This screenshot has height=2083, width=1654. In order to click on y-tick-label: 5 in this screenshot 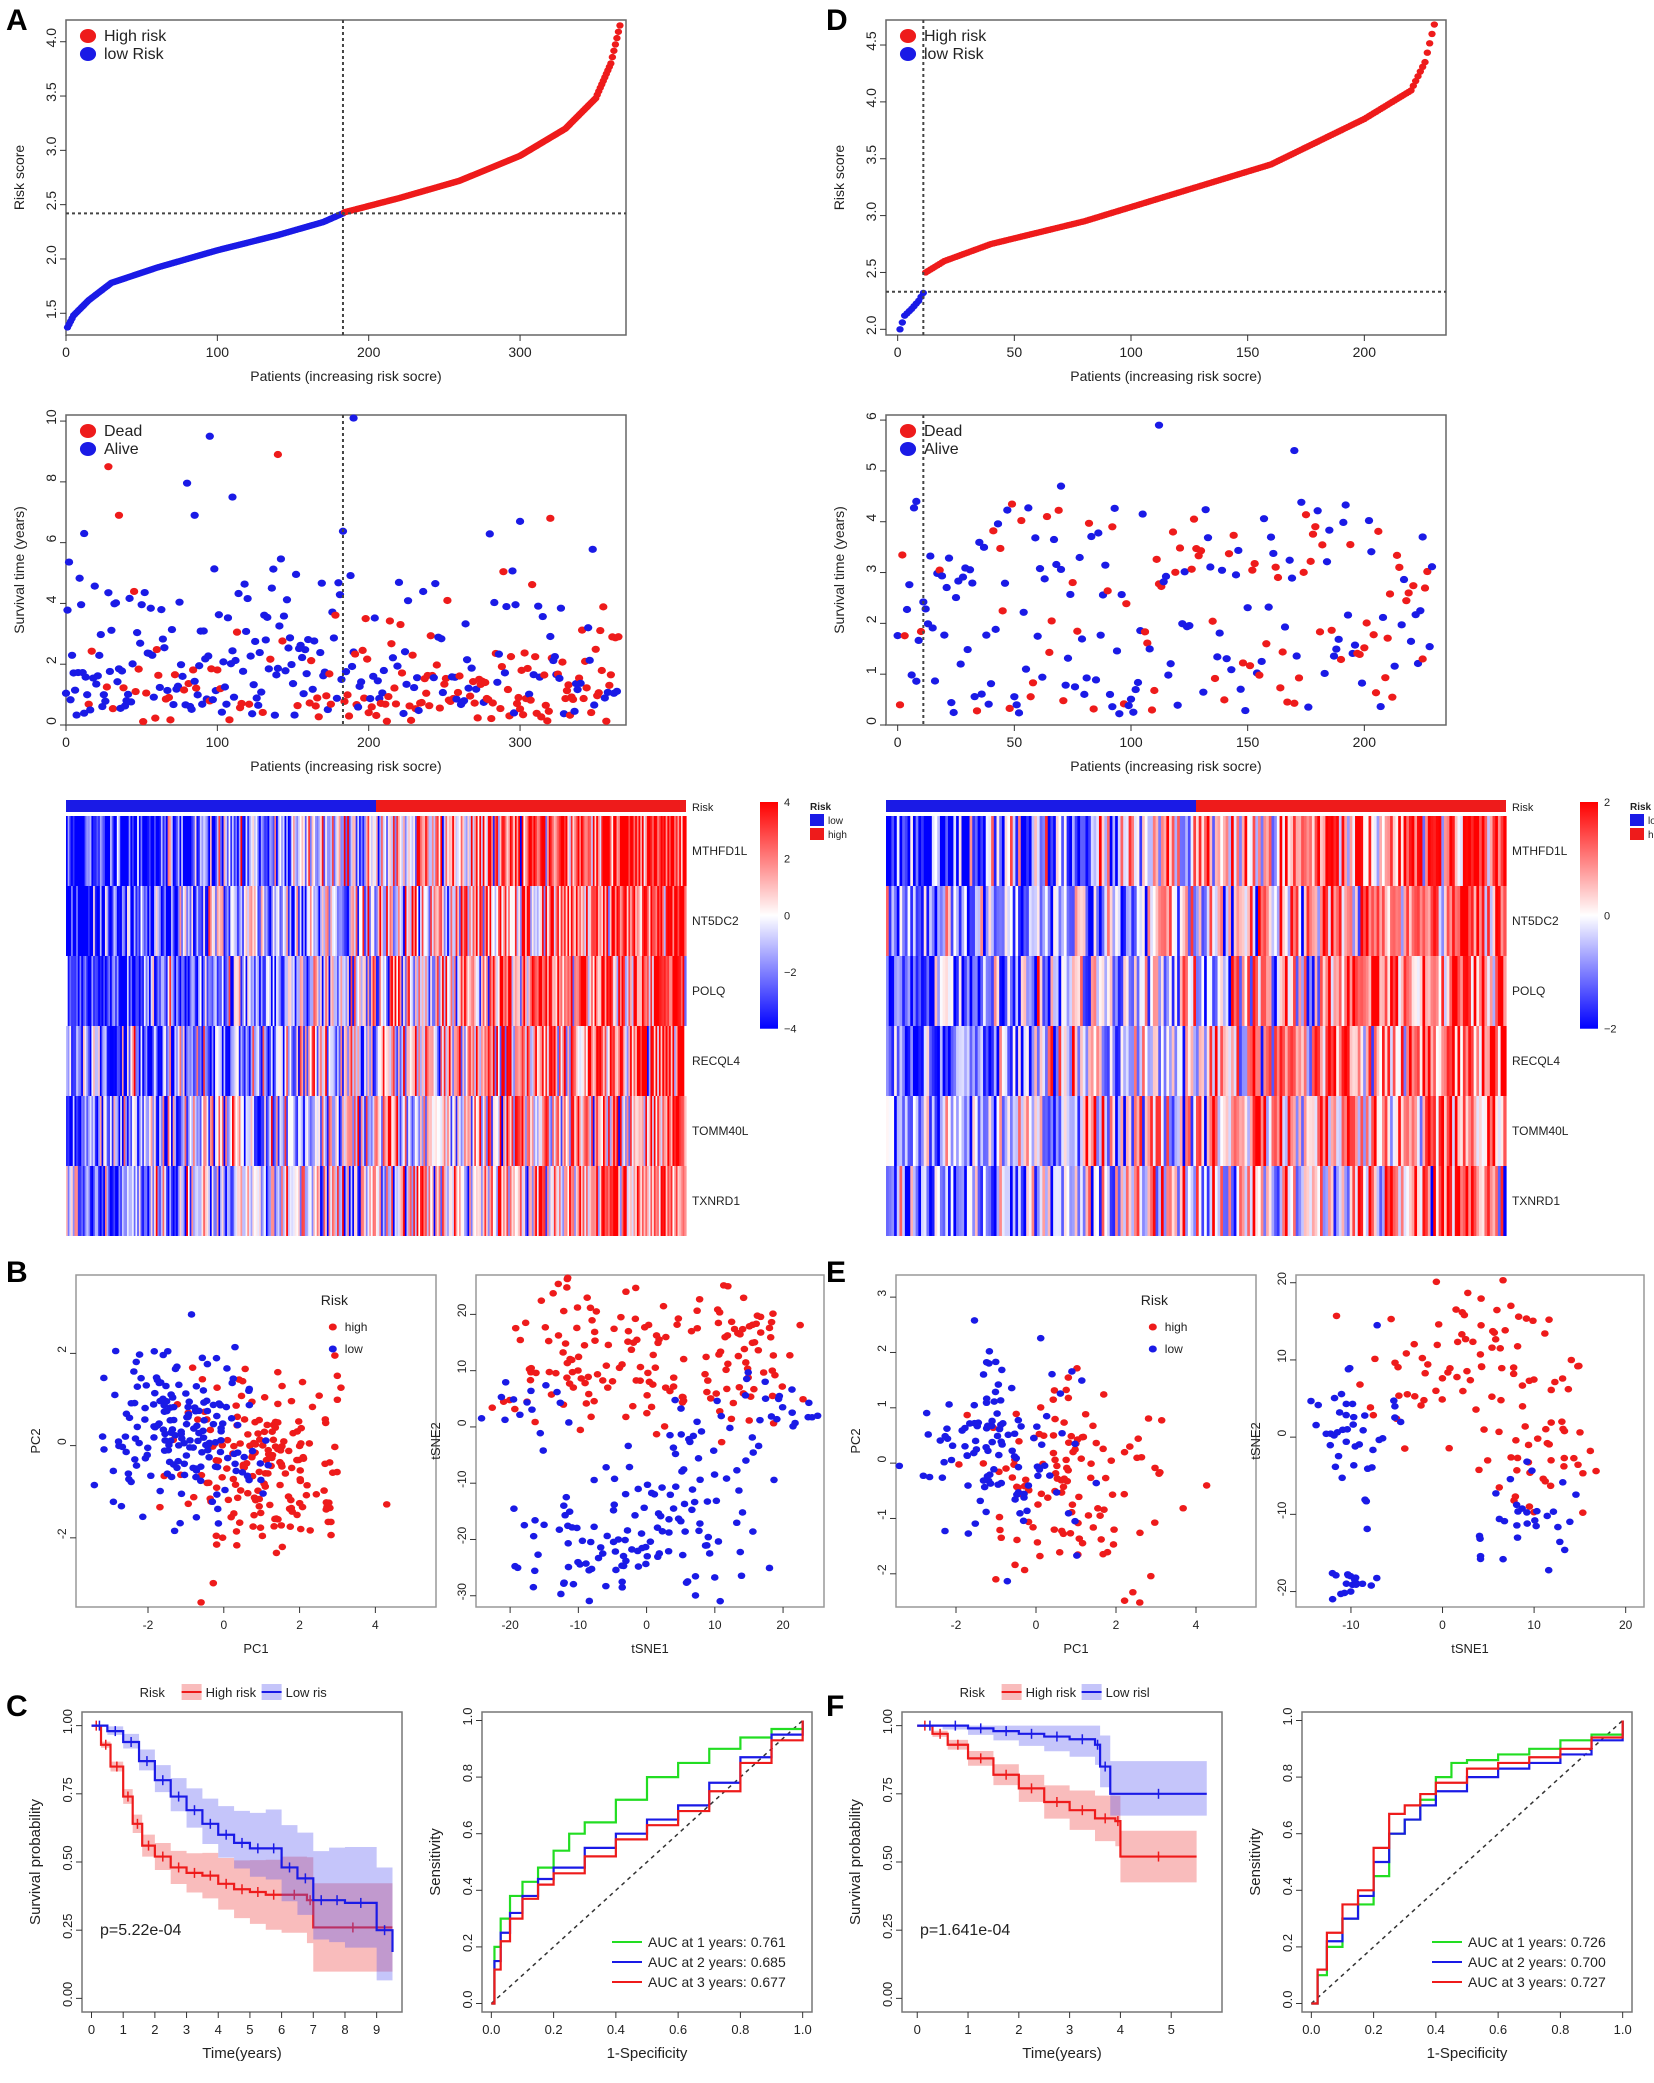, I will do `click(871, 467)`.